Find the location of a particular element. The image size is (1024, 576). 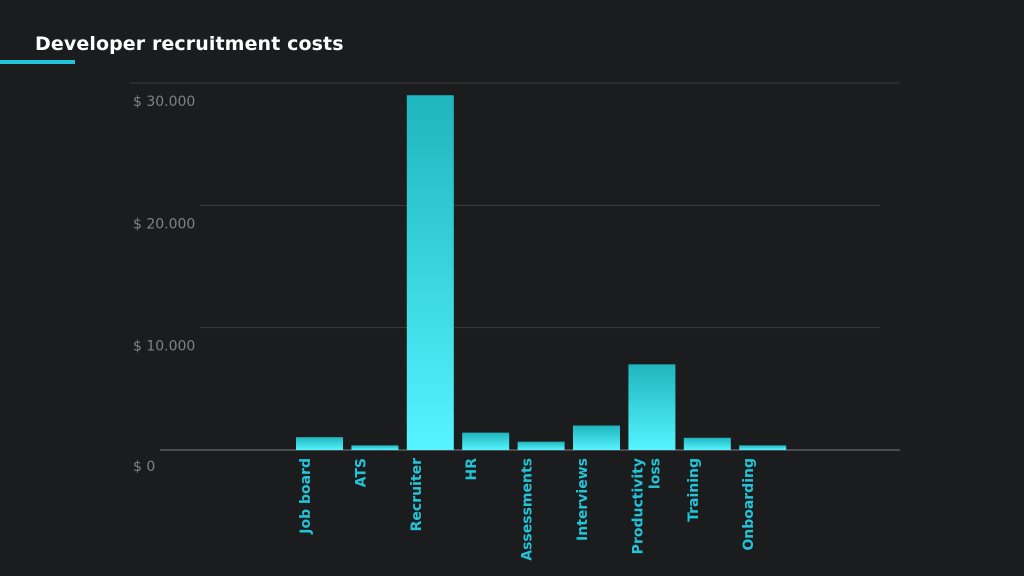

x-tick-label: Recruiter is located at coordinates (417, 494).